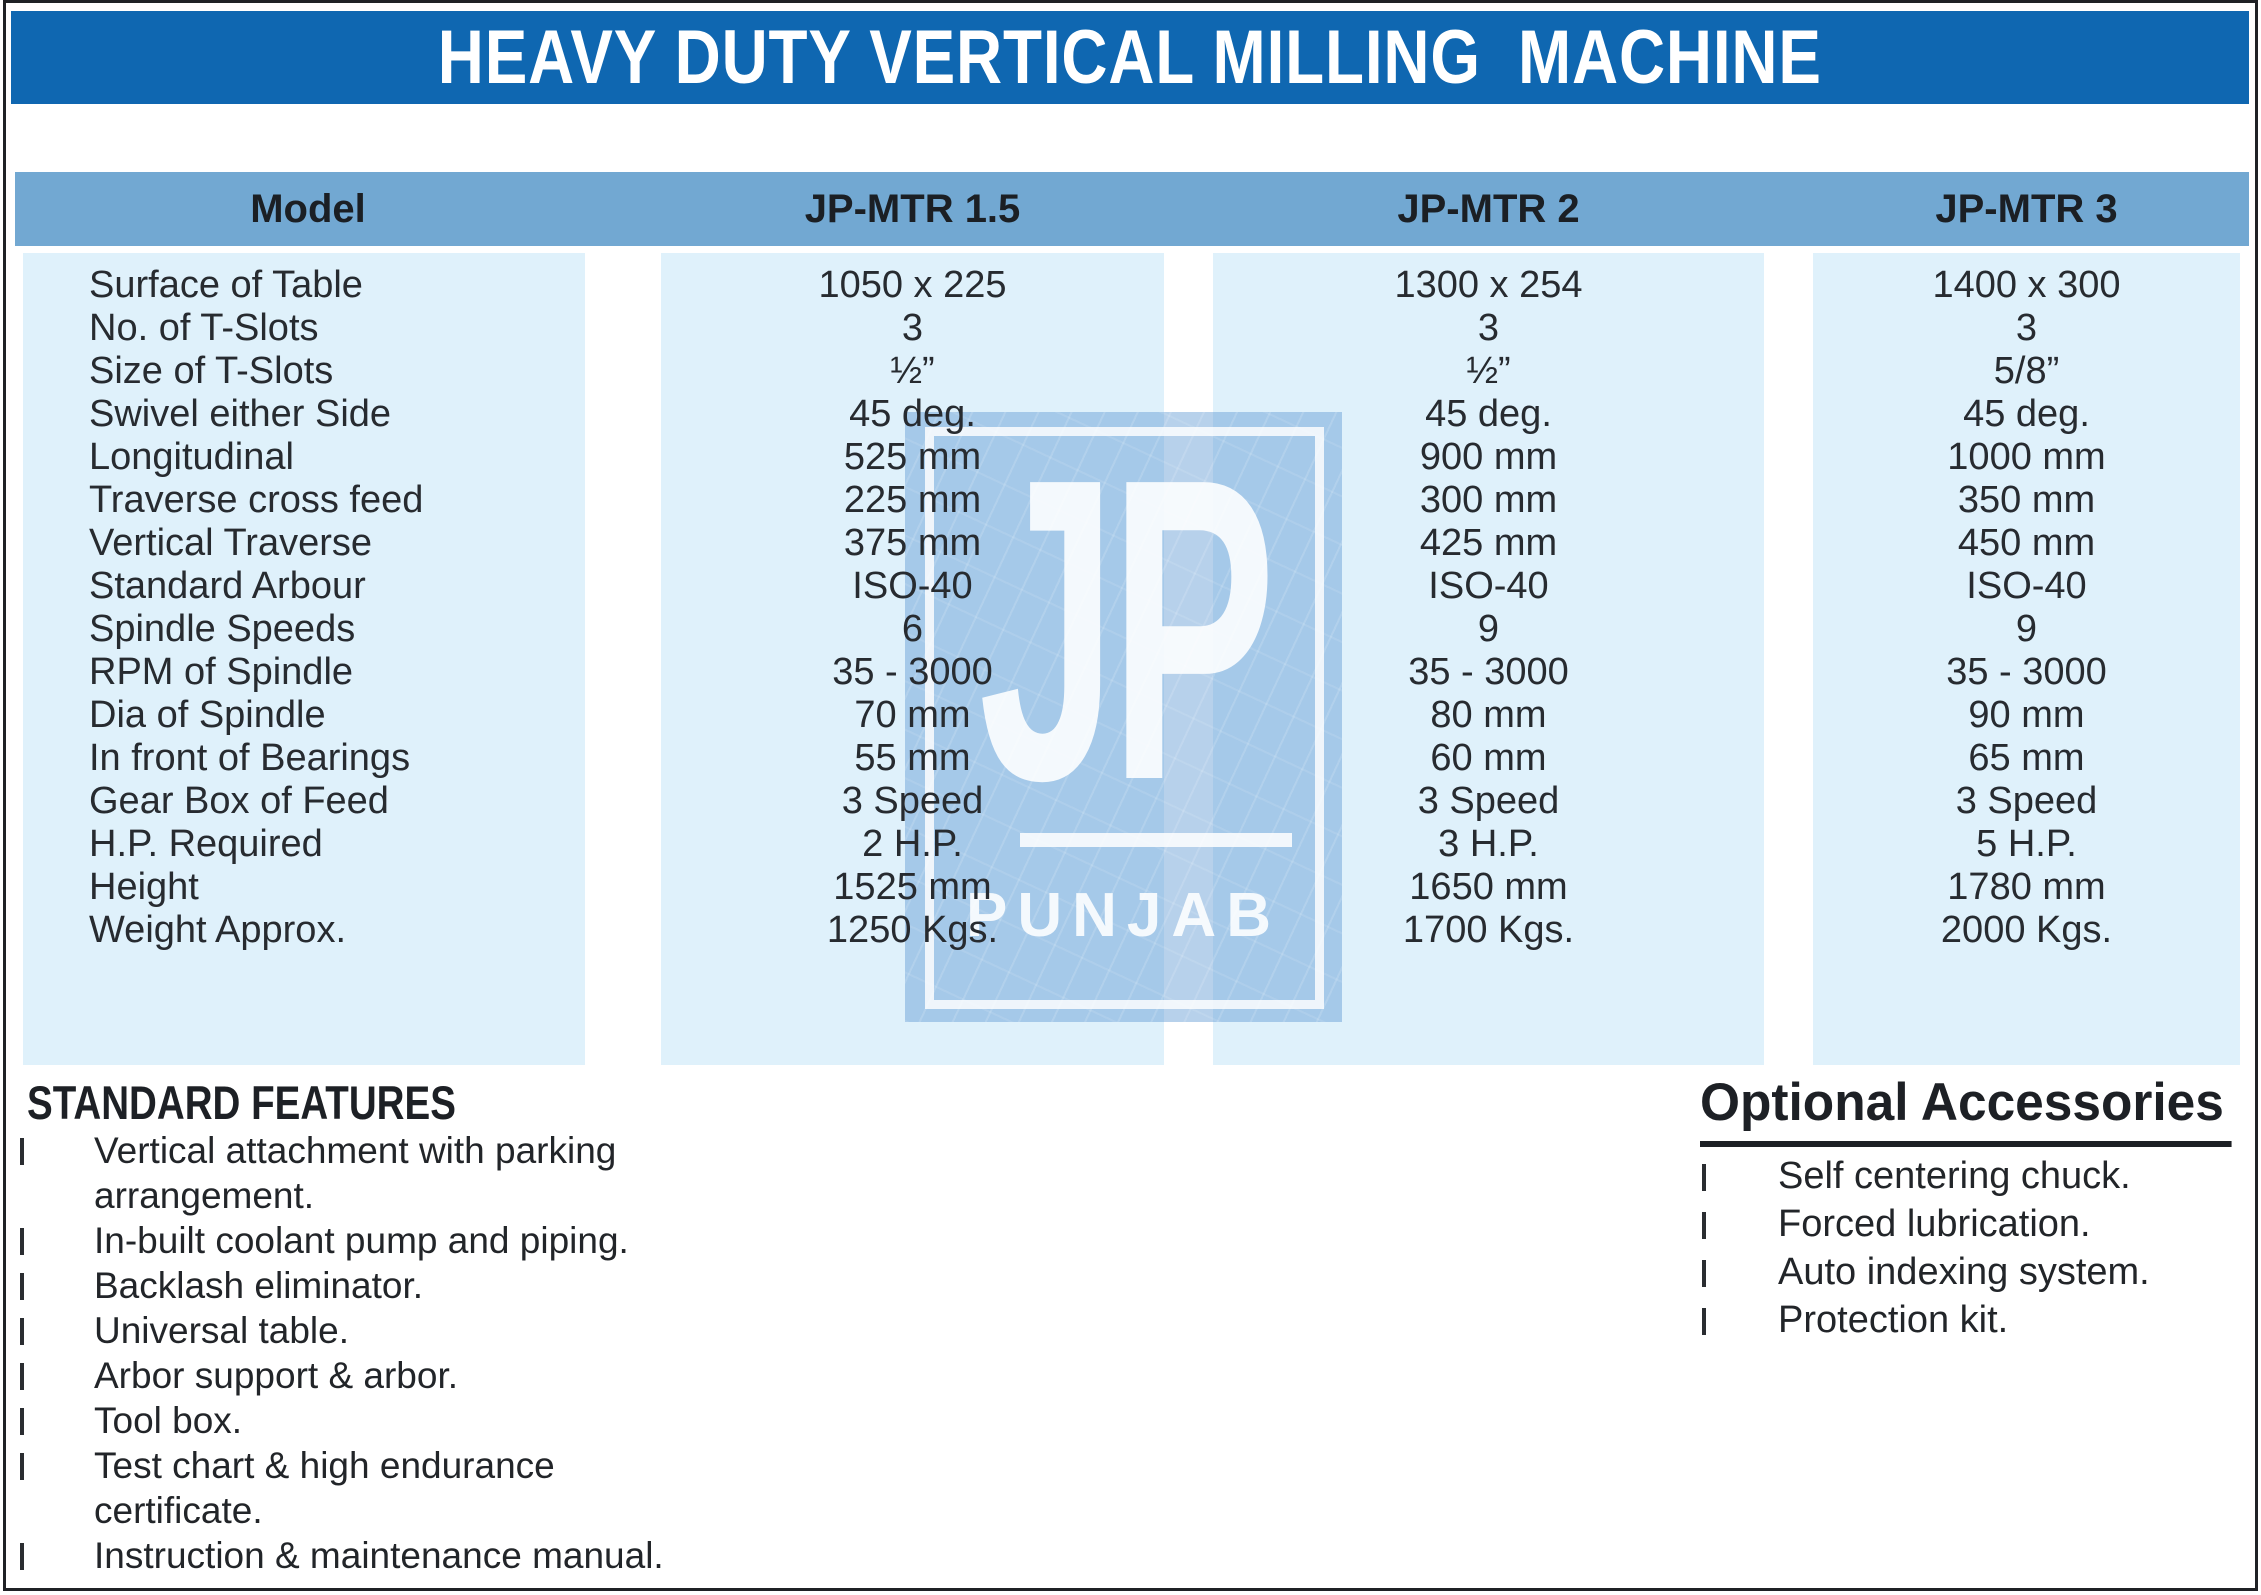  I want to click on optional-accessory-item: Protection kit., so click(1981, 1320).